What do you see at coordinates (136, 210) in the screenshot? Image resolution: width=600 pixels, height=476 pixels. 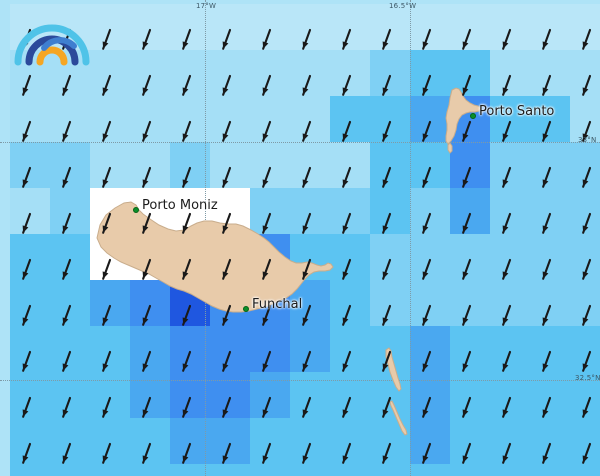 I see `place-dot-icon` at bounding box center [136, 210].